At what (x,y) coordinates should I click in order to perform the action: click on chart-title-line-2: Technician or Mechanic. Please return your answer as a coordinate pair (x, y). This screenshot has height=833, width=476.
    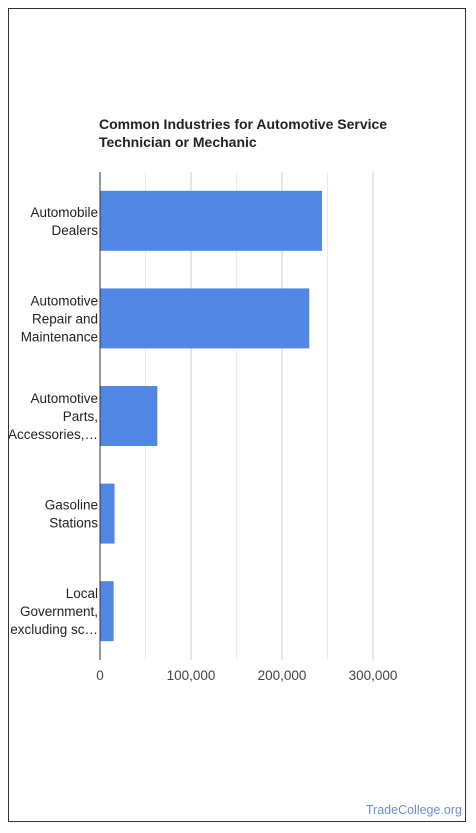
    Looking at the image, I should click on (178, 142).